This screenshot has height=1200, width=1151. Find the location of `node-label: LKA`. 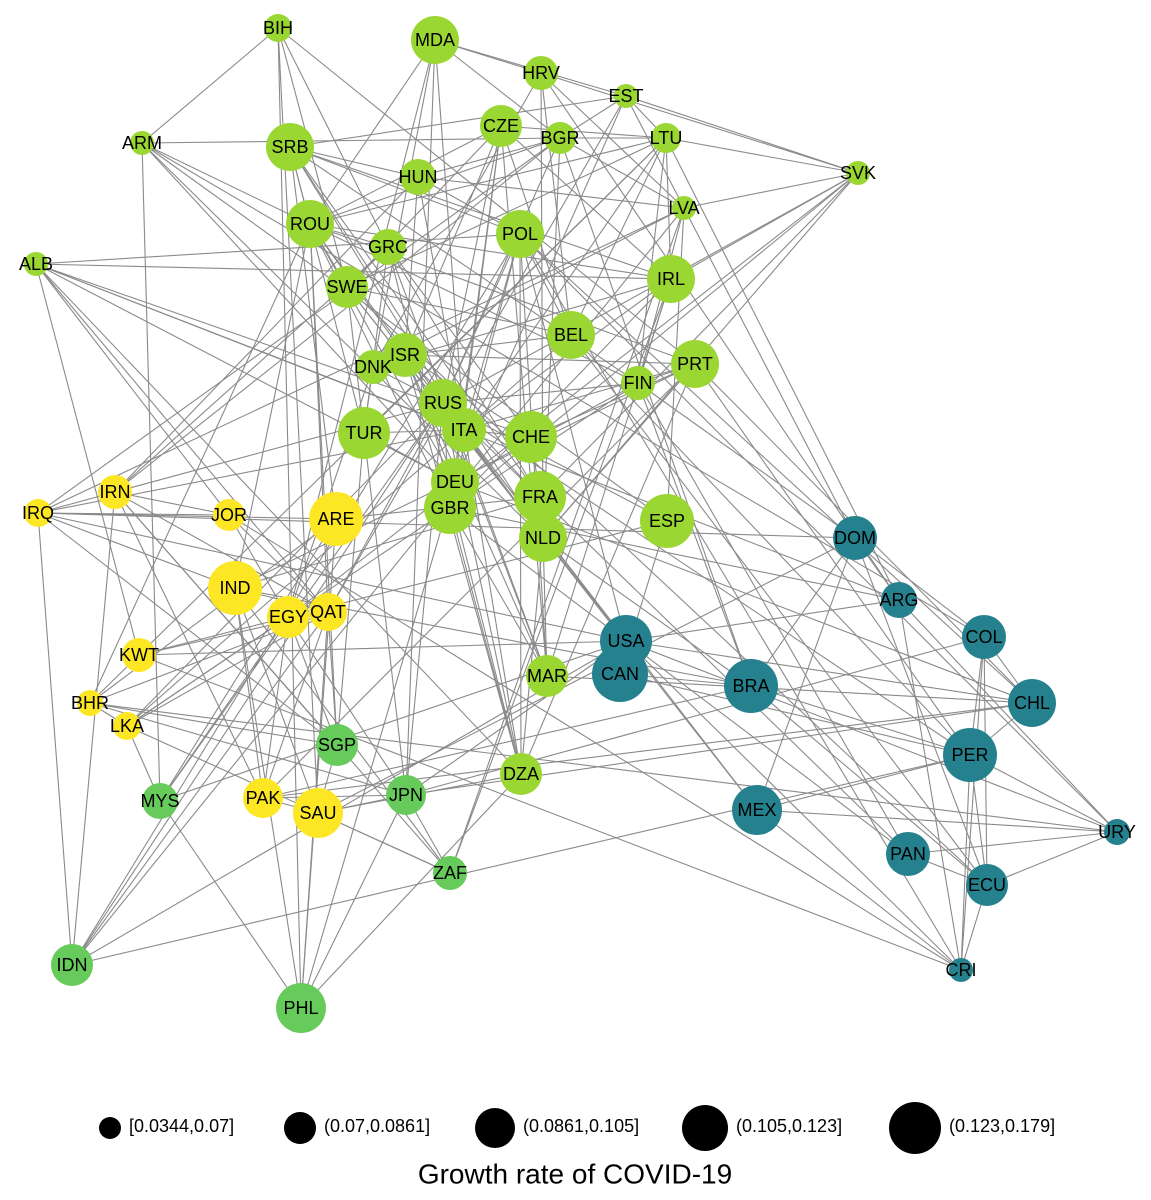

node-label: LKA is located at coordinates (127, 726).